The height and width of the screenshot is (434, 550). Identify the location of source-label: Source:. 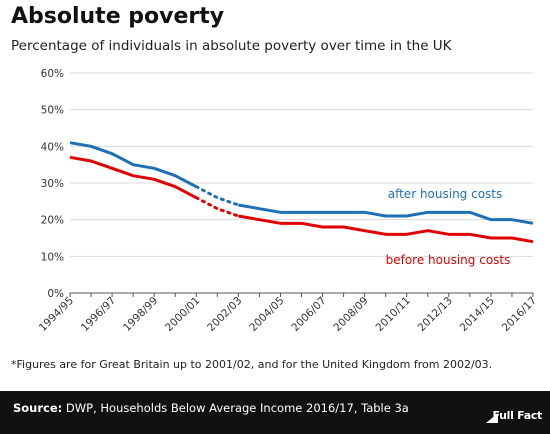
(38, 408).